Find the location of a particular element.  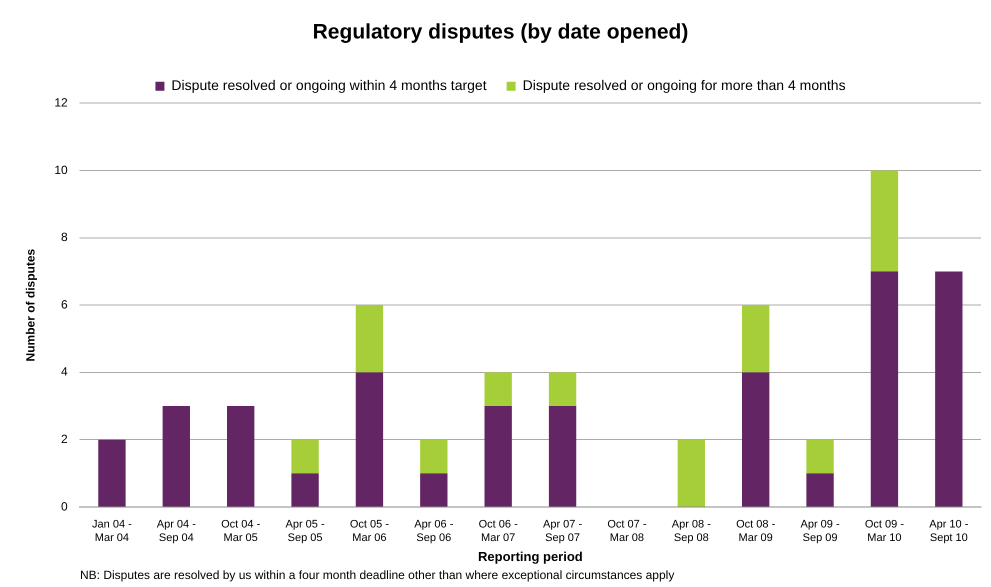

x-tick-label: Apr 04 - Sep 04 is located at coordinates (176, 531).